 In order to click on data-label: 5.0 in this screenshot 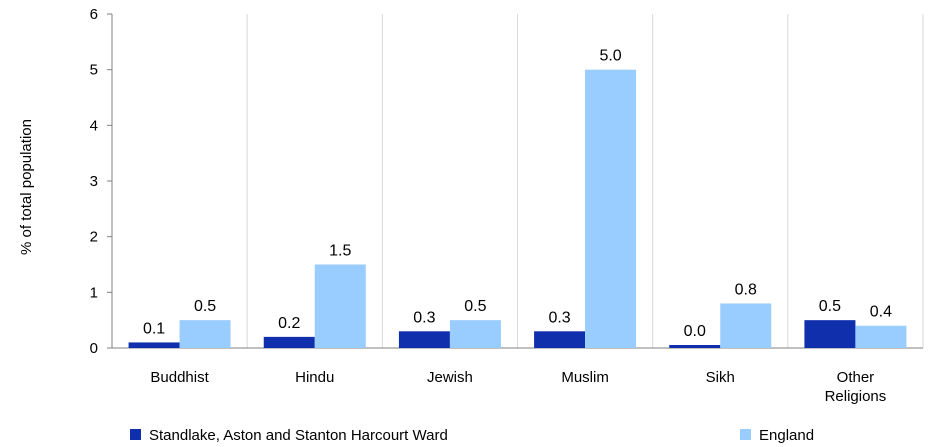, I will do `click(610, 56)`.